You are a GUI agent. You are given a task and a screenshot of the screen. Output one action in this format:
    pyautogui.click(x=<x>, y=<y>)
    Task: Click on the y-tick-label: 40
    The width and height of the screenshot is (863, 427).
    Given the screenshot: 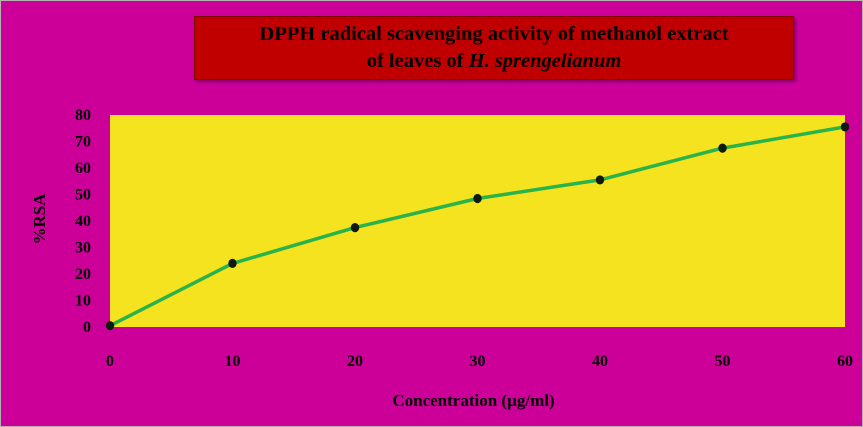 What is the action you would take?
    pyautogui.click(x=83, y=221)
    